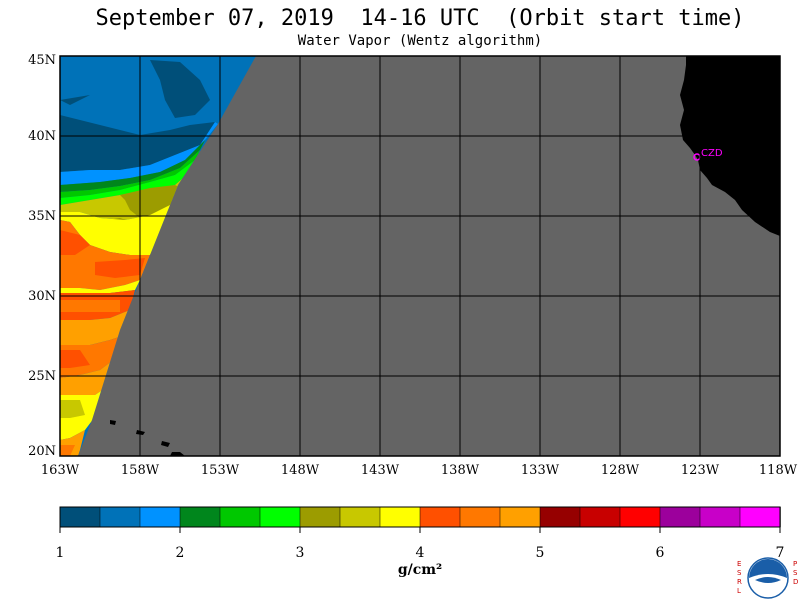  Describe the element at coordinates (300, 553) in the screenshot. I see `colorbar-label-3: 3` at that location.